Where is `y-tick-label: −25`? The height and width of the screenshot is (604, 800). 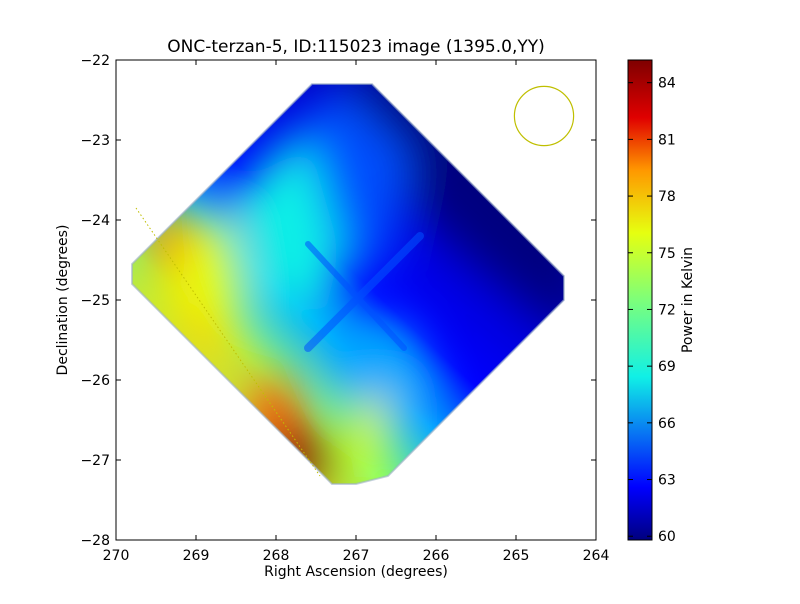 y-tick-label: −25 is located at coordinates (95, 301).